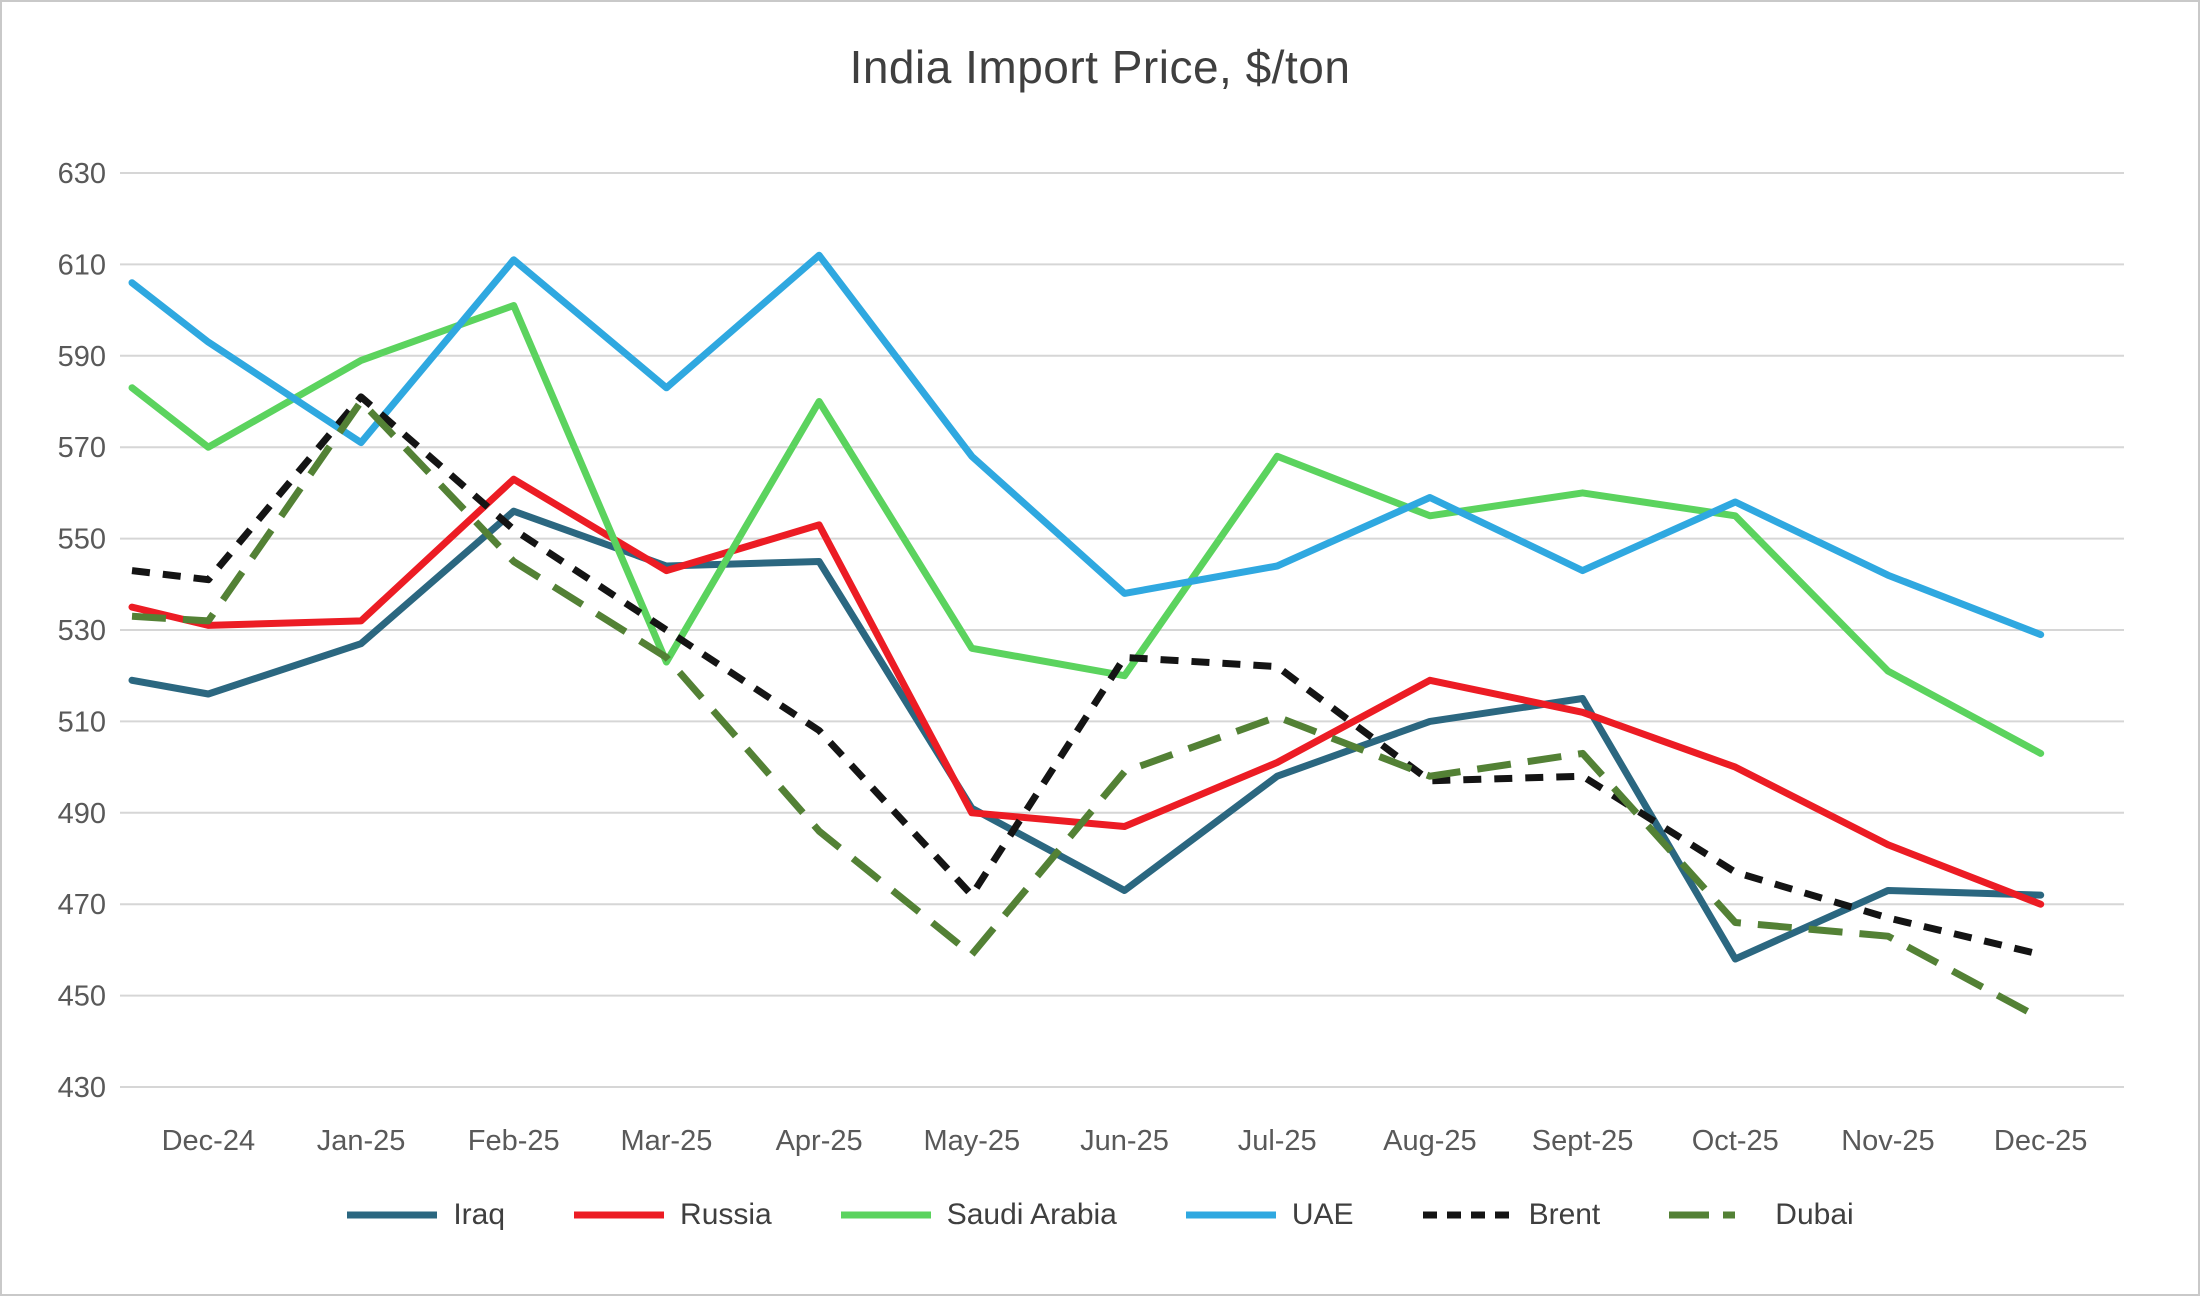 The width and height of the screenshot is (2200, 1296). What do you see at coordinates (1564, 1214) in the screenshot?
I see `legend-label-brent: Brent` at bounding box center [1564, 1214].